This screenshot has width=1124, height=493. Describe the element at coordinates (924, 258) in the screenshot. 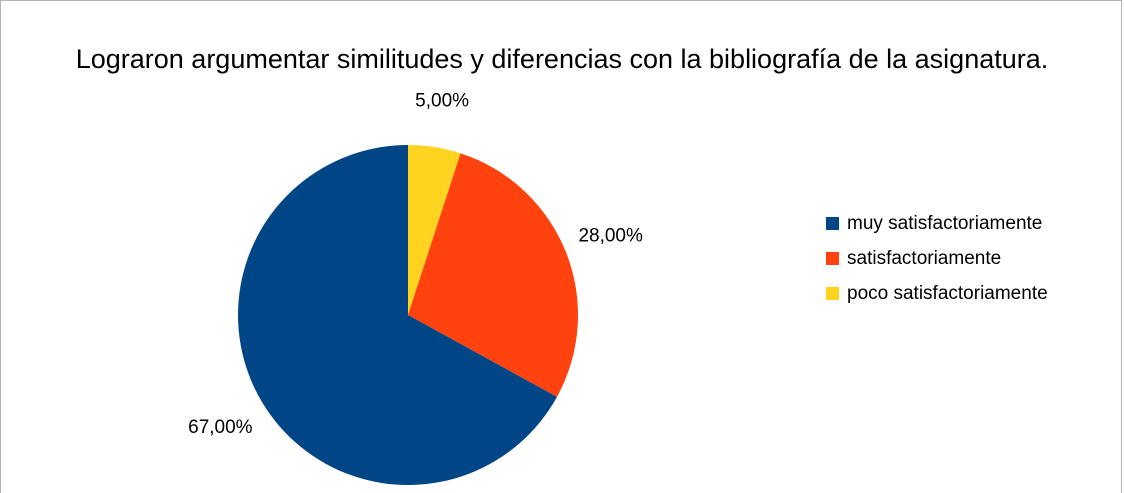

I see `legend-label: satisfactoriamente` at that location.